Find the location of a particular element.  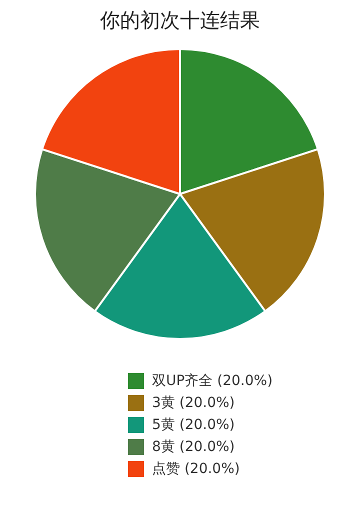

legend-label: 5黄 (20.0%) is located at coordinates (193, 425).